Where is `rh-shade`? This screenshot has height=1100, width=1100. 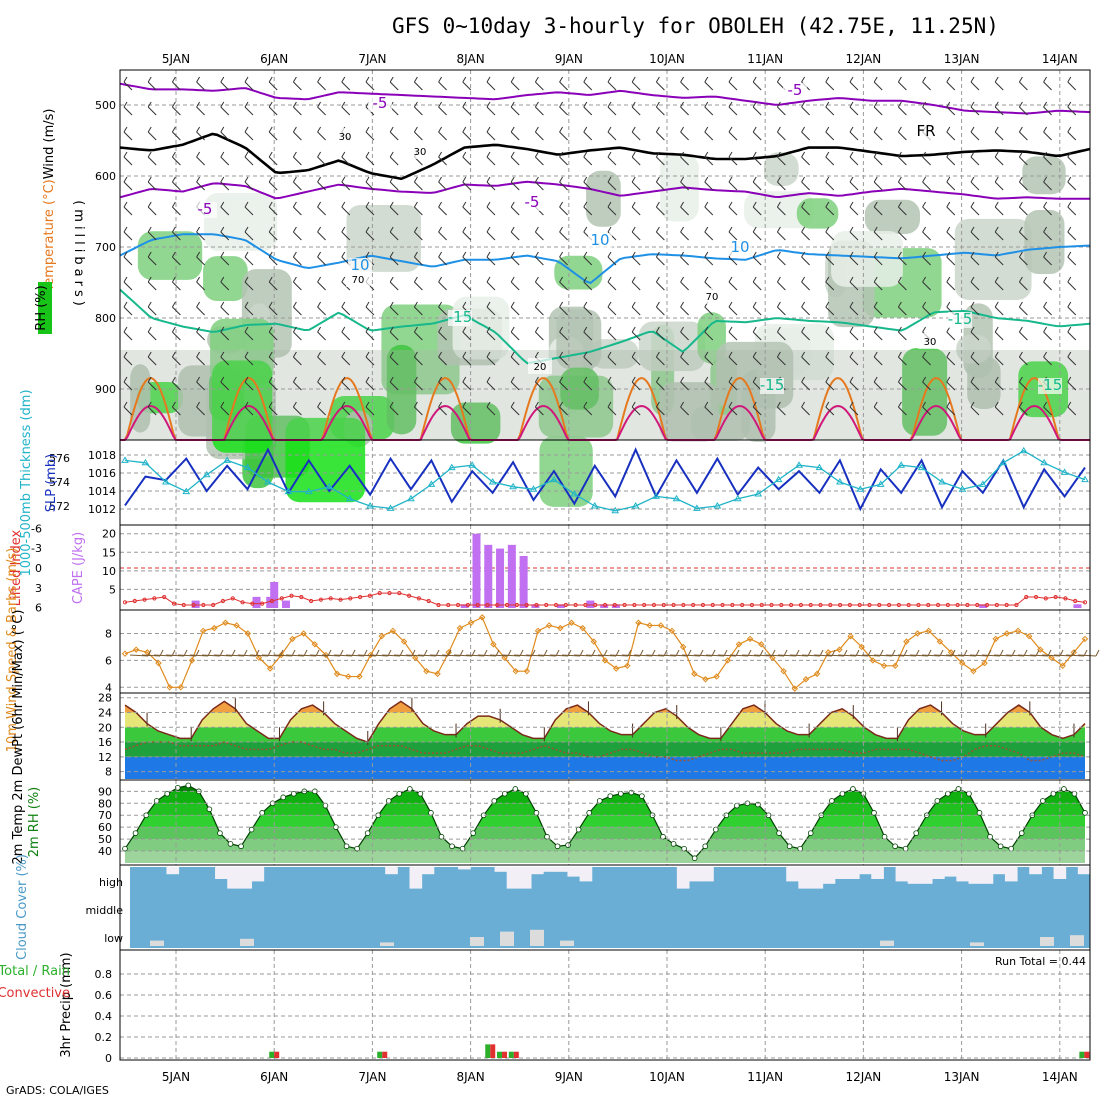 rh-shade is located at coordinates (566, 471).